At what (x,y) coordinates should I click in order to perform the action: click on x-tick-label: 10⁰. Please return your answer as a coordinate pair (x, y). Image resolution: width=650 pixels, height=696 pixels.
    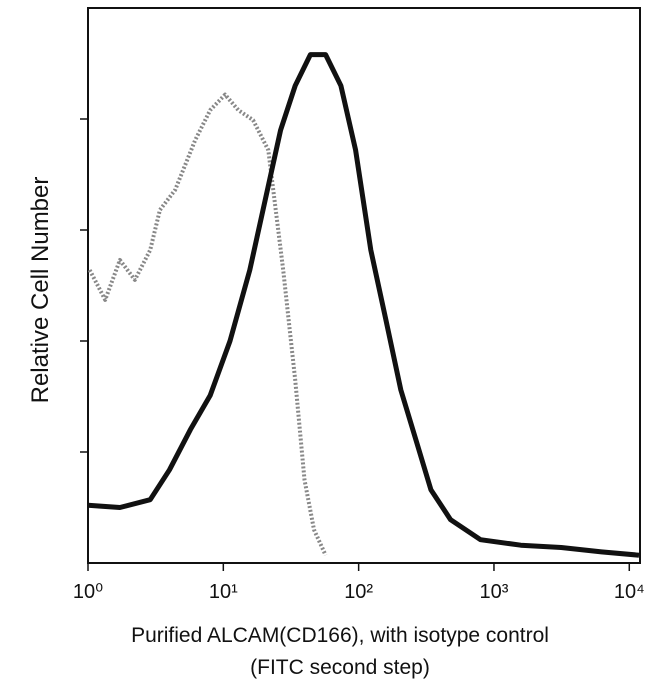
    Looking at the image, I should click on (88, 592).